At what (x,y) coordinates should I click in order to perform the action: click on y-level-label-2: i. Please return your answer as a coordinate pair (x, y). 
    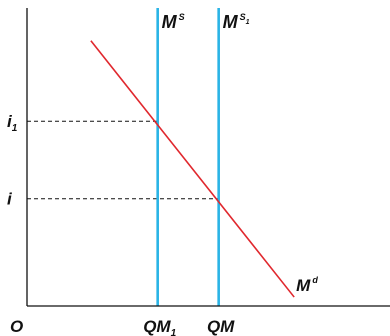
    Looking at the image, I should click on (10, 199).